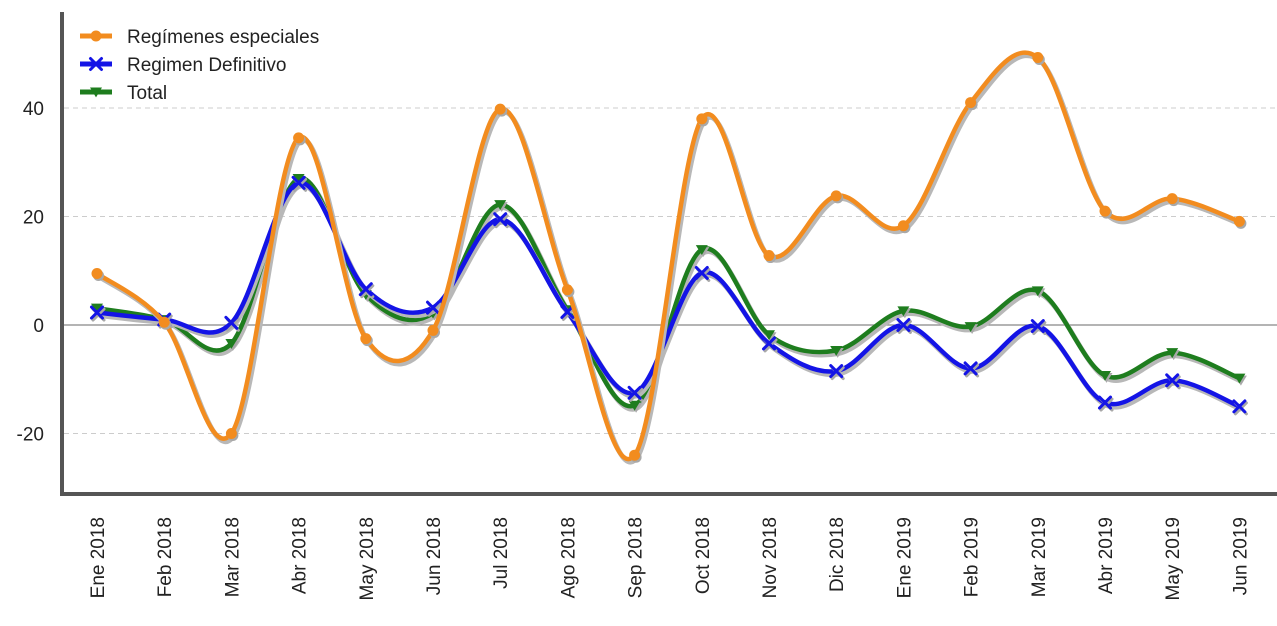 This screenshot has width=1277, height=626. What do you see at coordinates (837, 554) in the screenshot?
I see `x-tick-label: Dic 2018` at bounding box center [837, 554].